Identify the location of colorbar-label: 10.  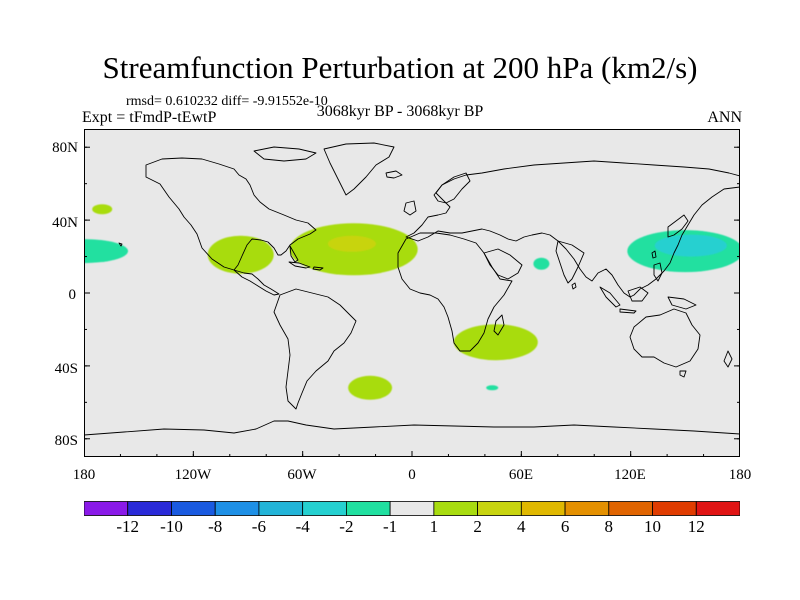
(652, 526).